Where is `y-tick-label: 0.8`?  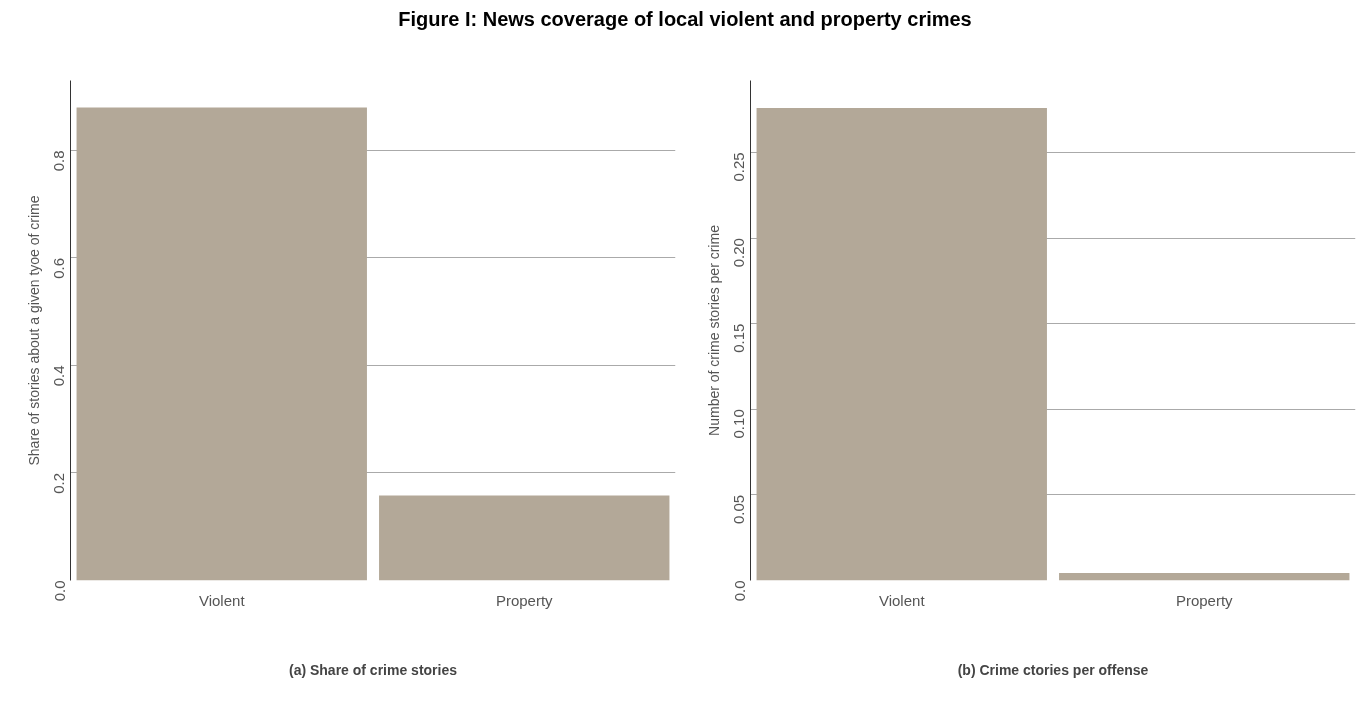
y-tick-label: 0.8 is located at coordinates (59, 161).